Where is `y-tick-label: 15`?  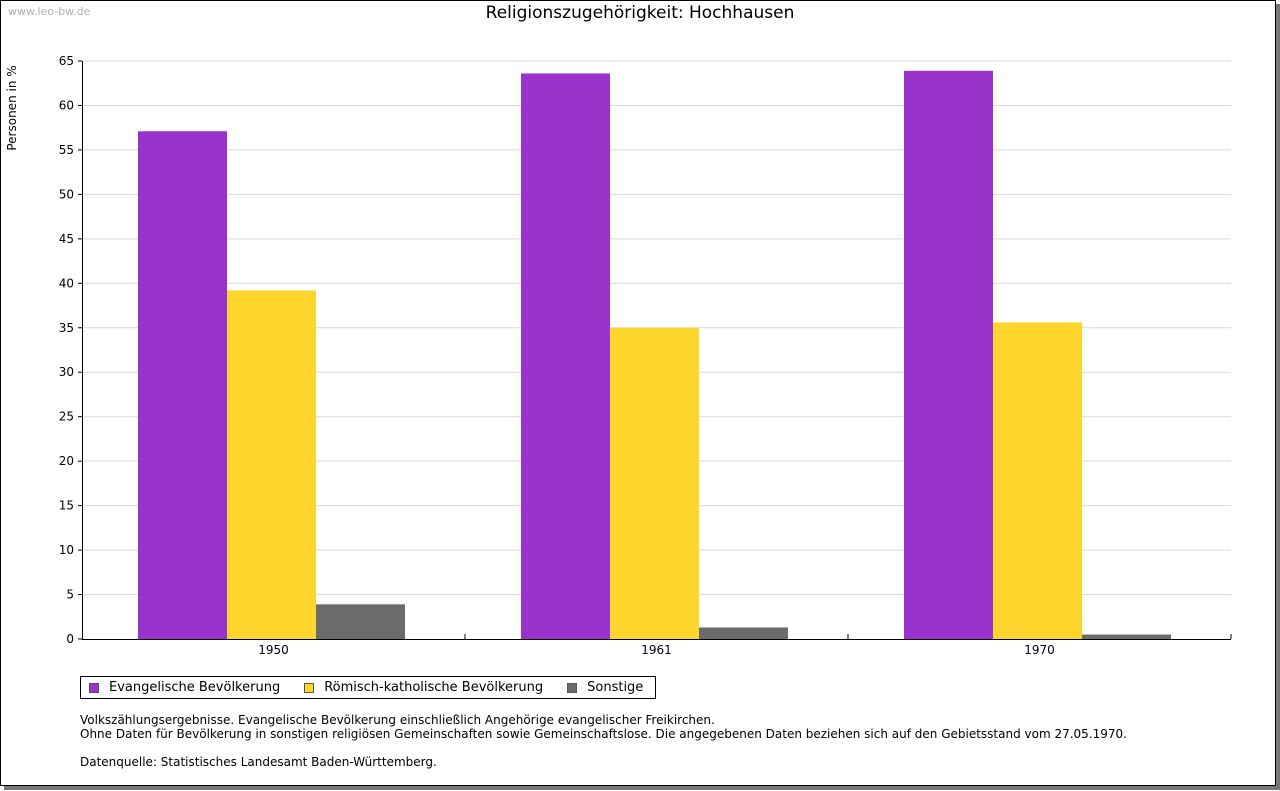 y-tick-label: 15 is located at coordinates (66, 506).